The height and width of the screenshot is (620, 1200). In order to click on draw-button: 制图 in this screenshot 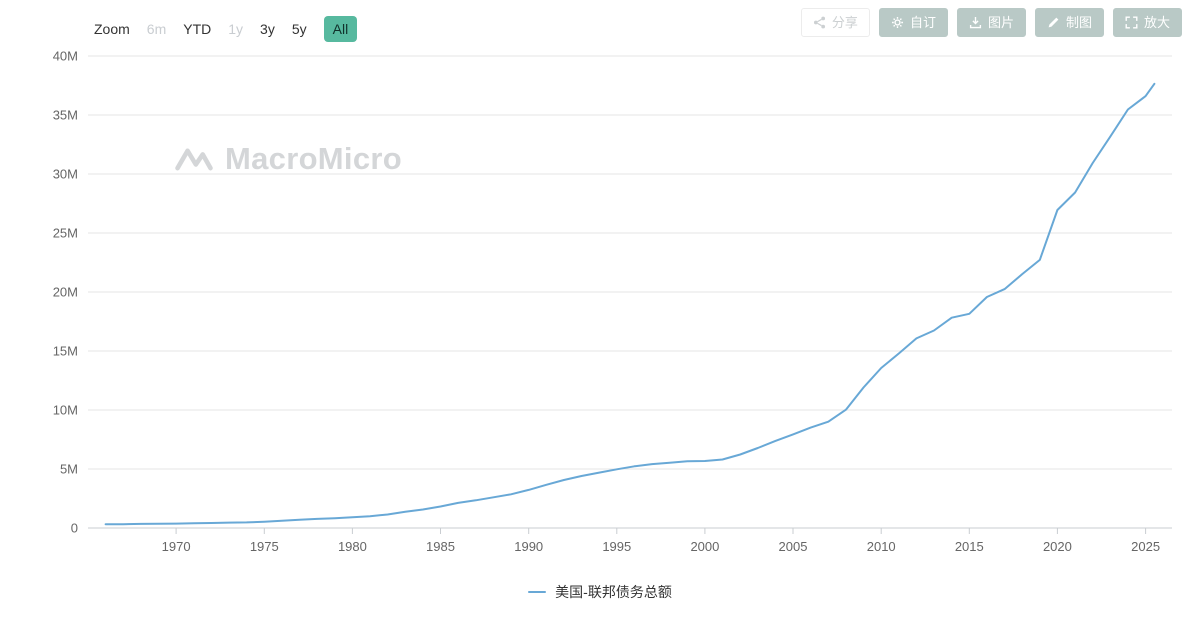, I will do `click(1069, 22)`.